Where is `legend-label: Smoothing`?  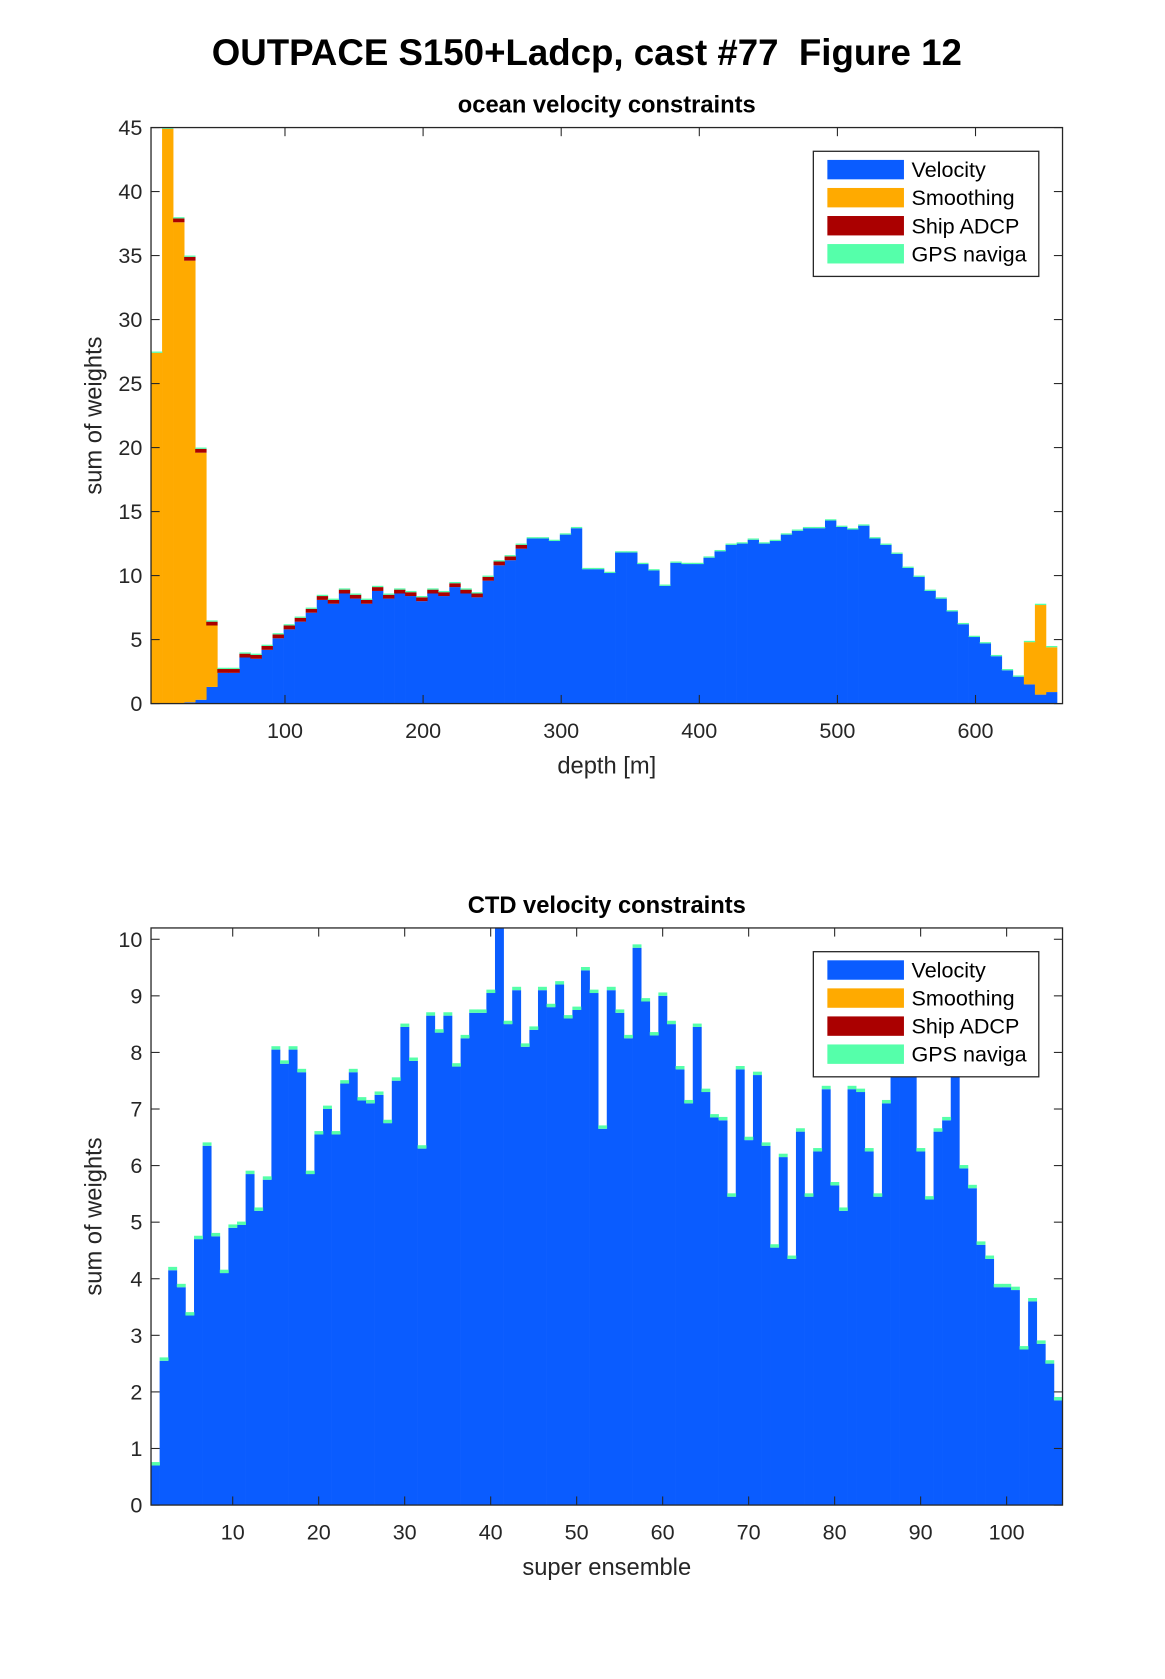 legend-label: Smoothing is located at coordinates (963, 197).